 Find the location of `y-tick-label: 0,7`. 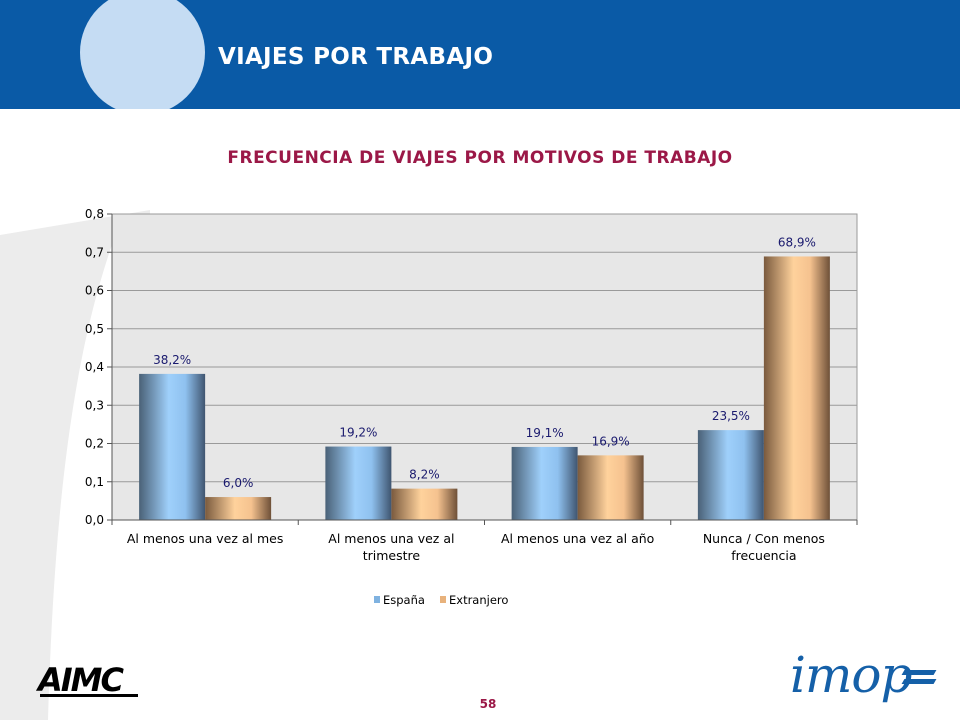

y-tick-label: 0,7 is located at coordinates (94, 252).